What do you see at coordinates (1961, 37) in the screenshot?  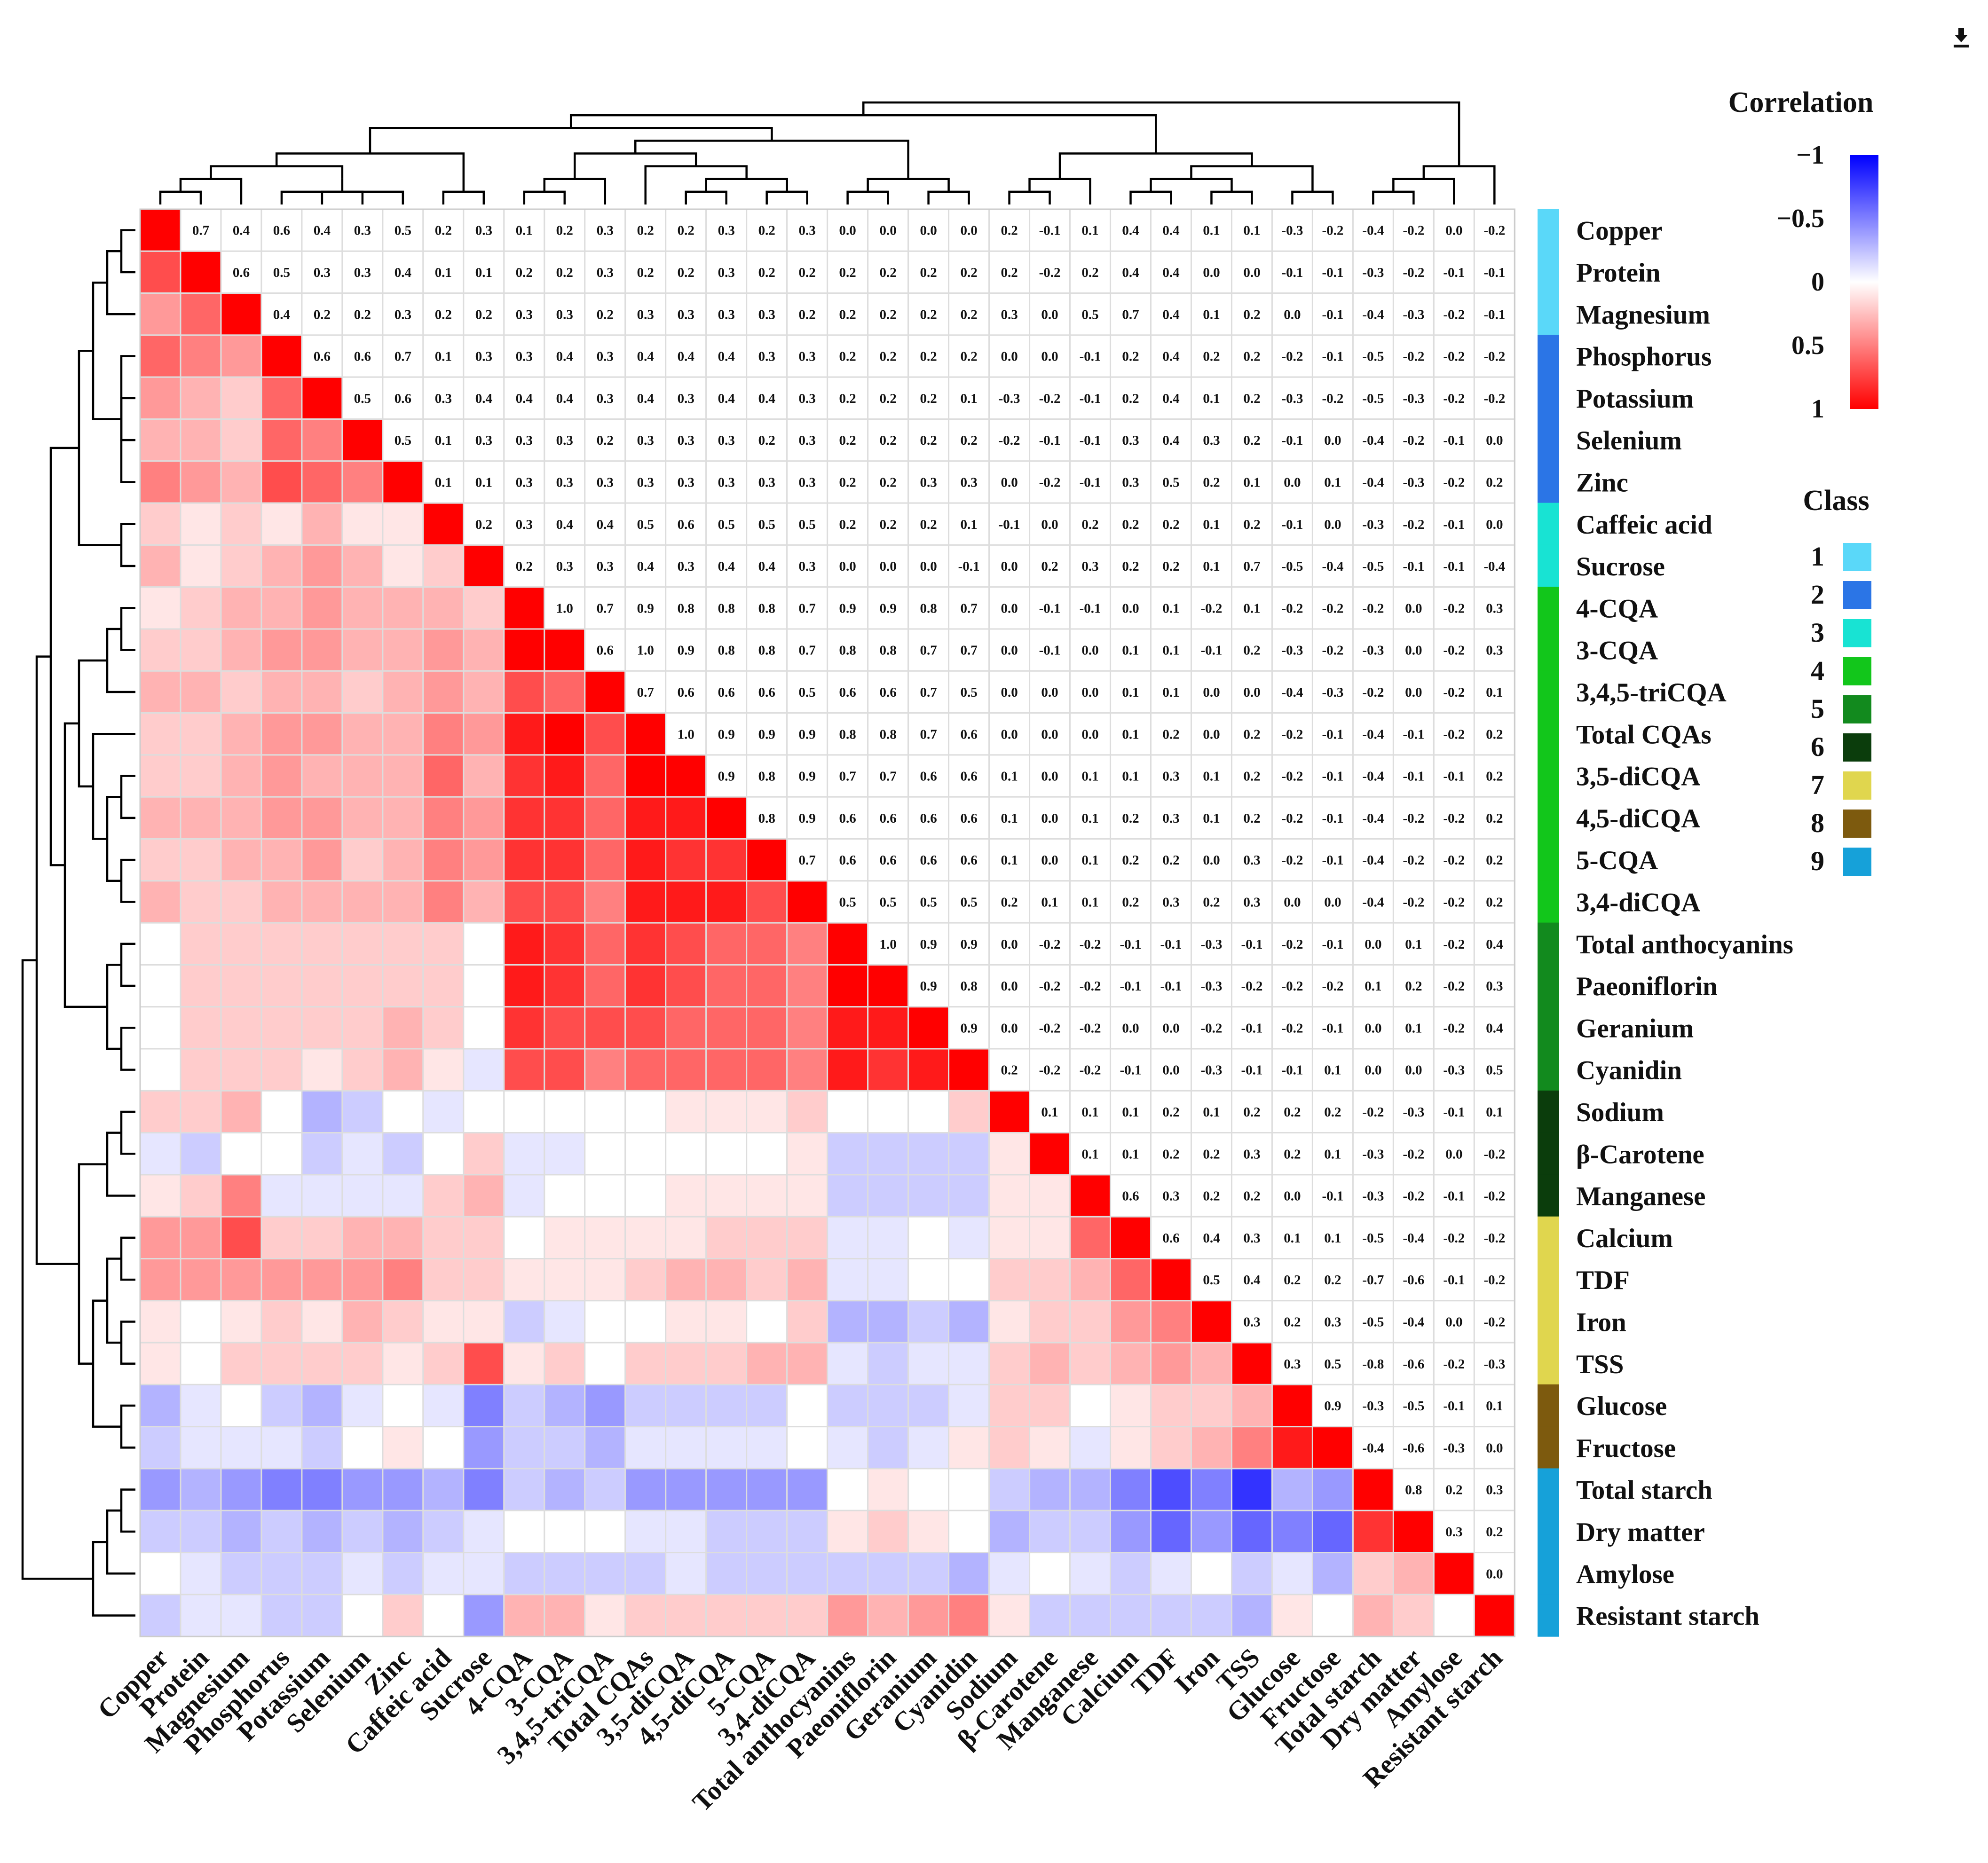 I see `download-icon` at bounding box center [1961, 37].